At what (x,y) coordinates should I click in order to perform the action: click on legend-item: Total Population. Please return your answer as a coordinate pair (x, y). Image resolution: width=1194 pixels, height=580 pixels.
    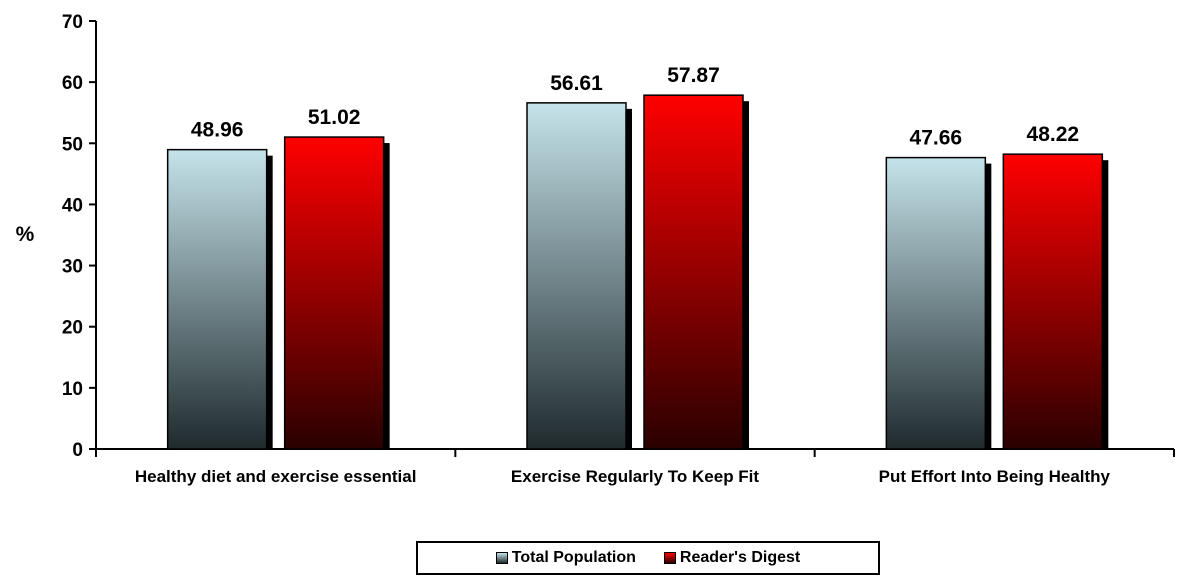
    Looking at the image, I should click on (565, 558).